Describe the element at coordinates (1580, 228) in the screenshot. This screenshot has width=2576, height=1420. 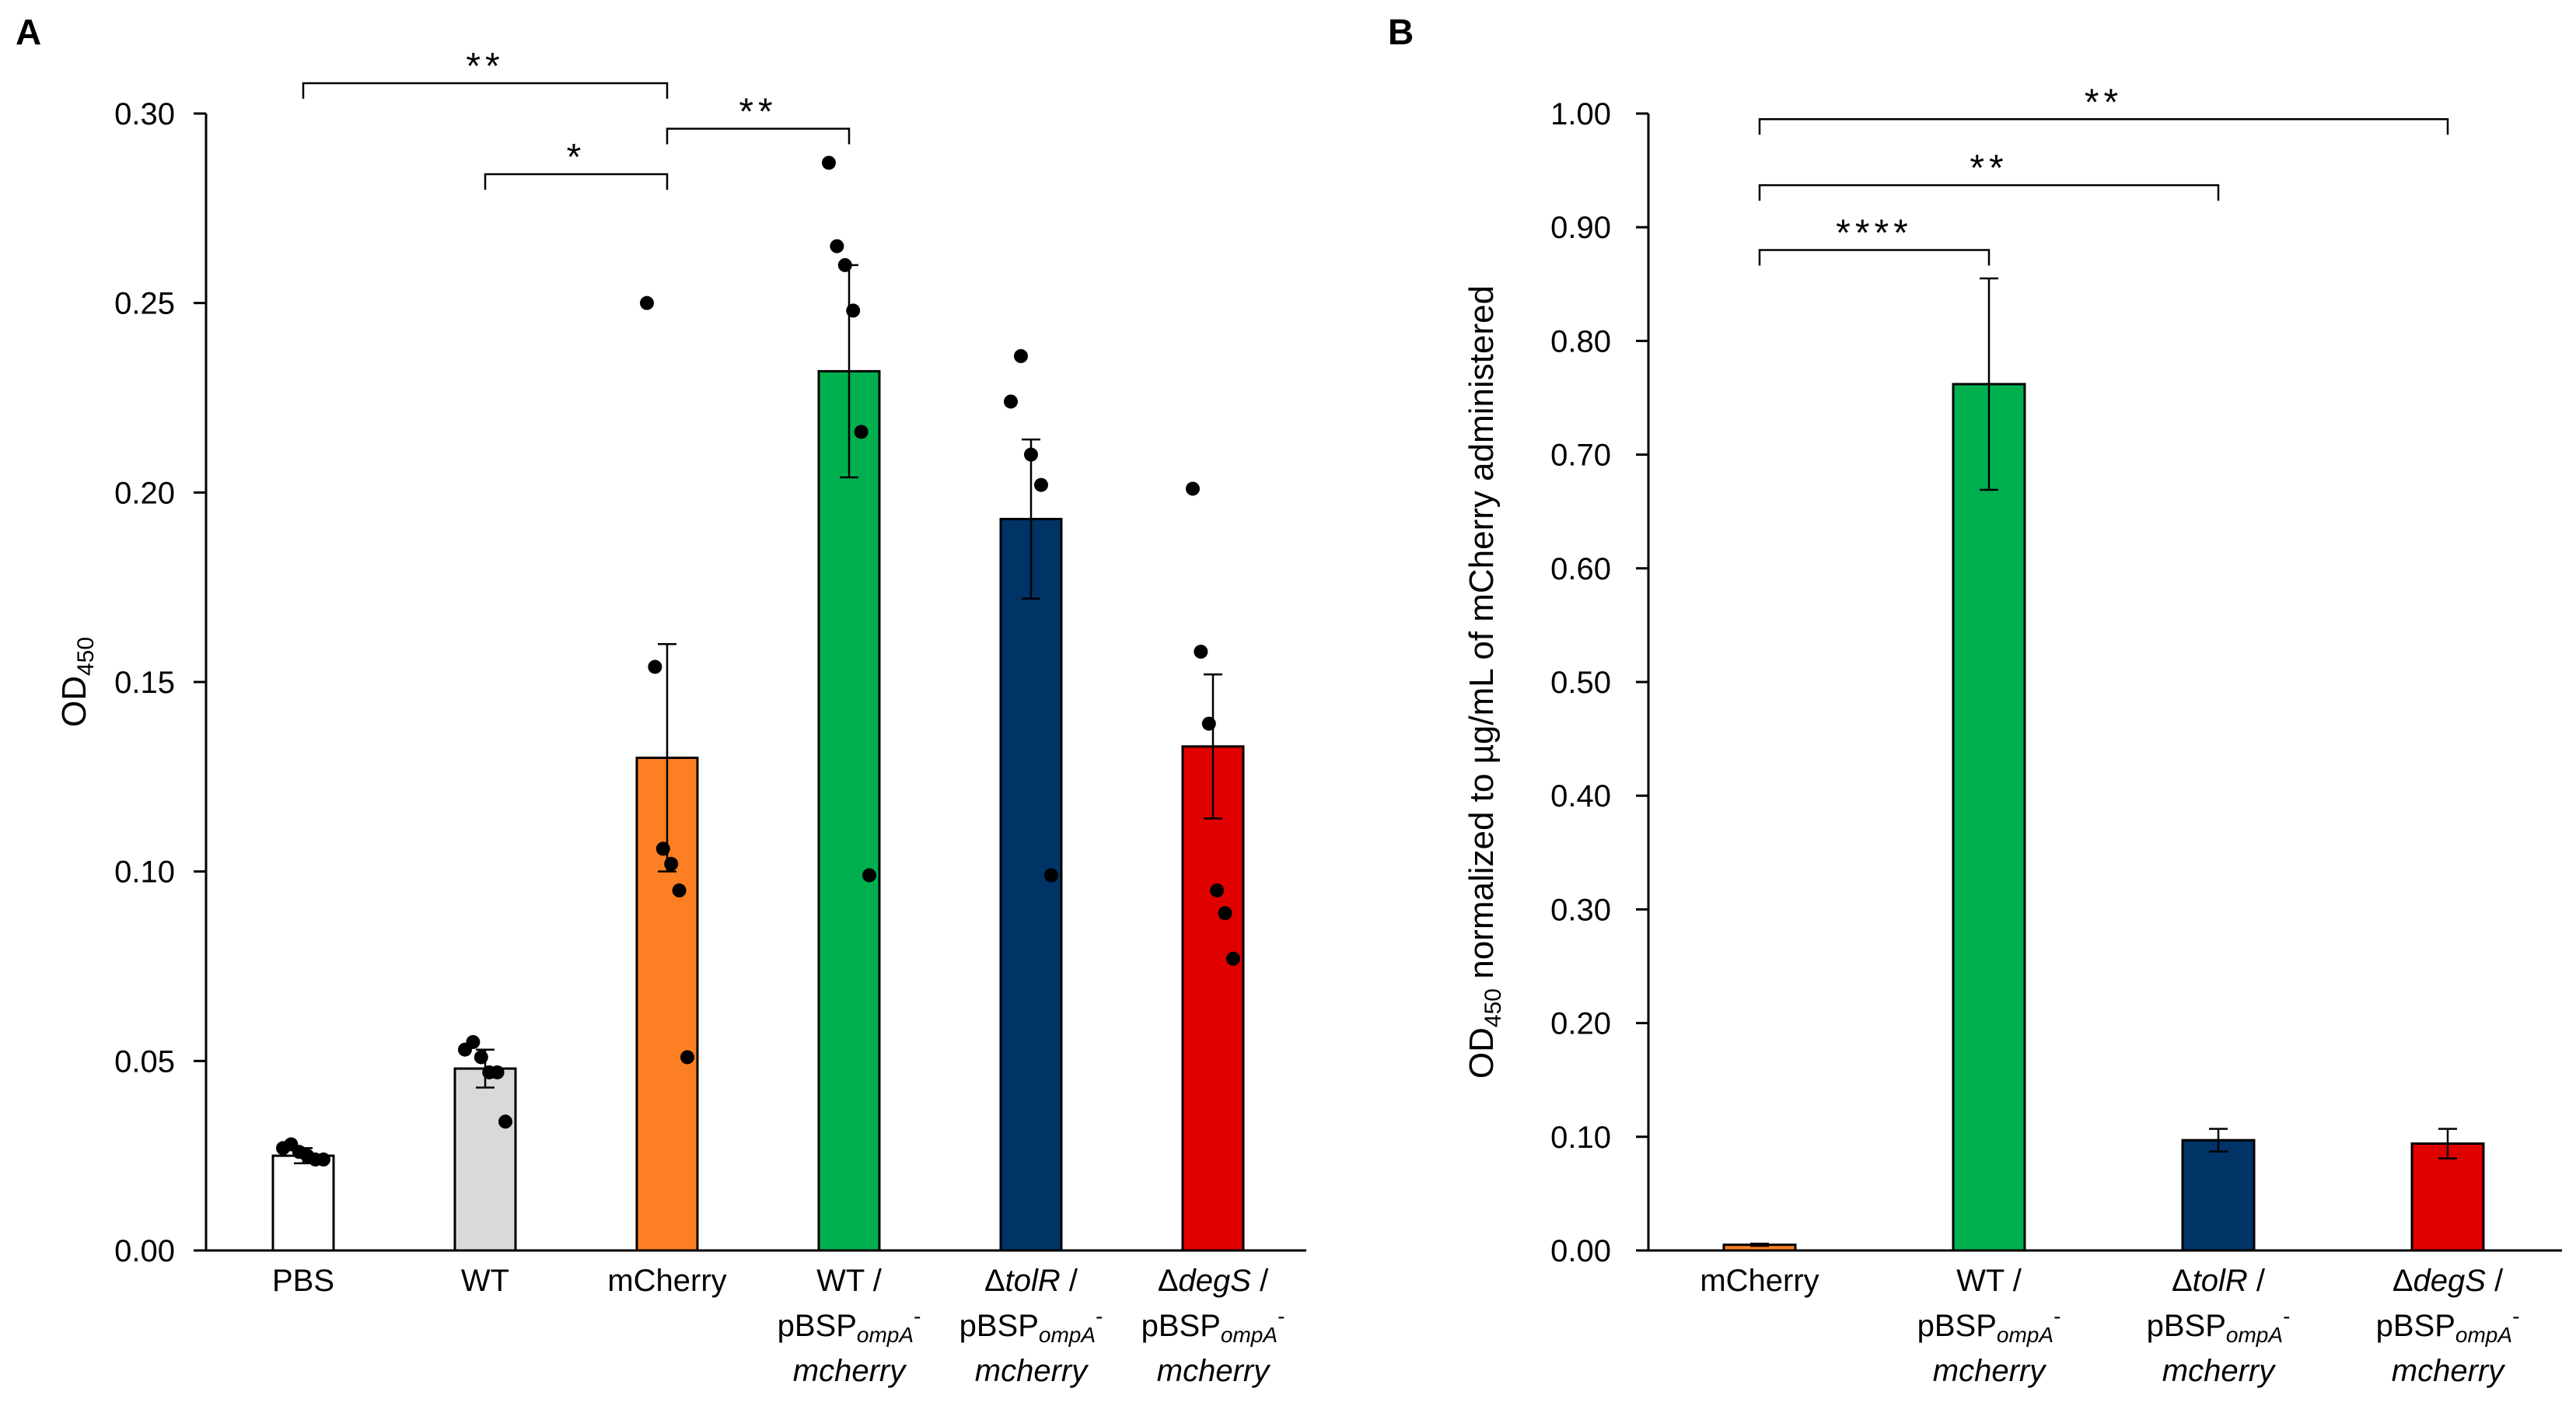
I see `y-tick-label: 0.90` at that location.